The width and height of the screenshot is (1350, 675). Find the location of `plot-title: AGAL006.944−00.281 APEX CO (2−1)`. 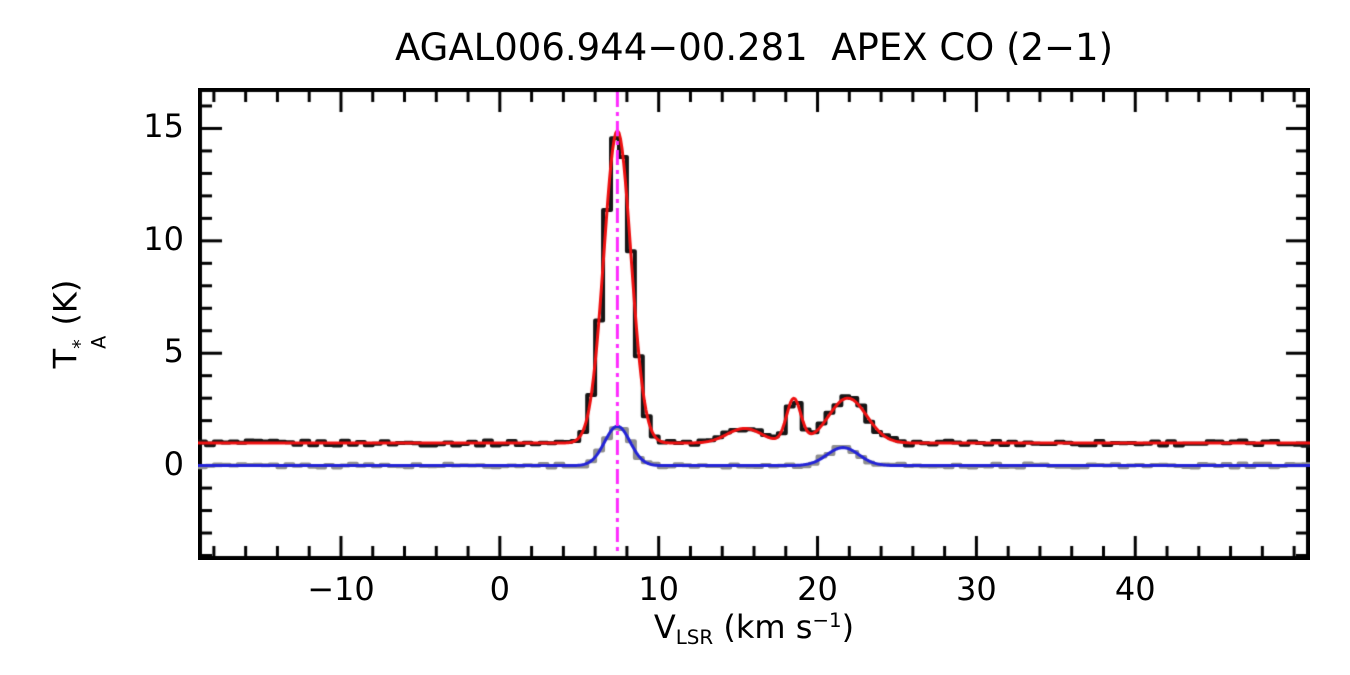

plot-title: AGAL006.944−00.281 APEX CO (2−1) is located at coordinates (754, 47).